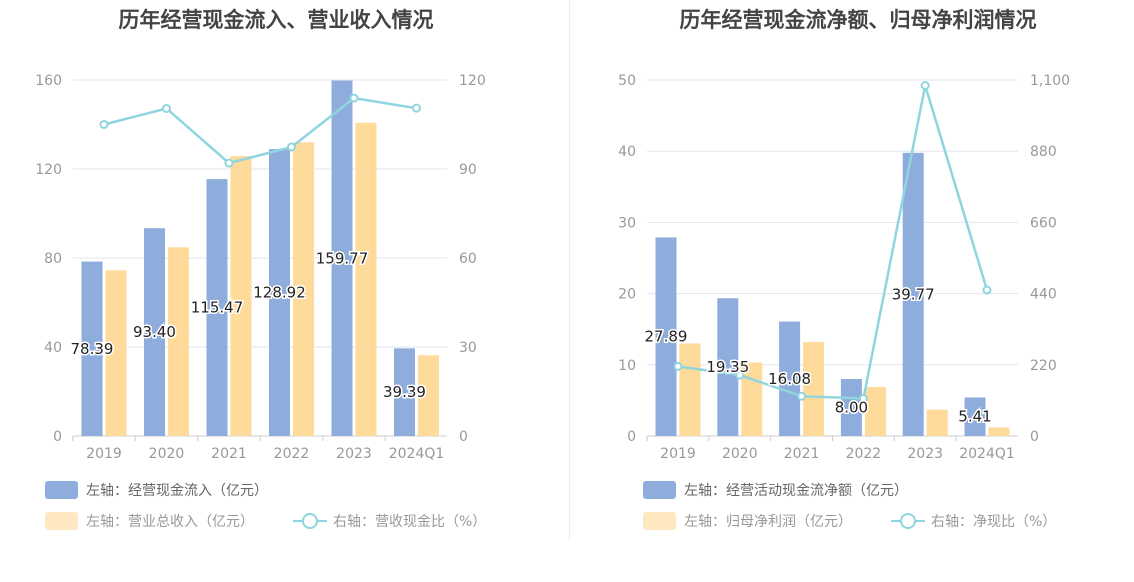 This screenshot has height=582, width=1134. What do you see at coordinates (468, 170) in the screenshot?
I see `chart1-right-tick-label: 90` at bounding box center [468, 170].